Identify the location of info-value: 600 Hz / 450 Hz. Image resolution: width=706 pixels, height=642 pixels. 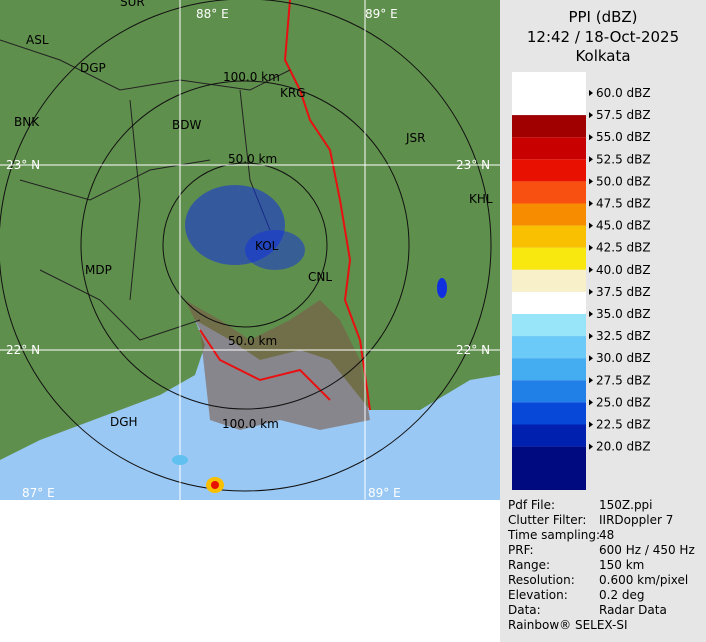
(647, 550).